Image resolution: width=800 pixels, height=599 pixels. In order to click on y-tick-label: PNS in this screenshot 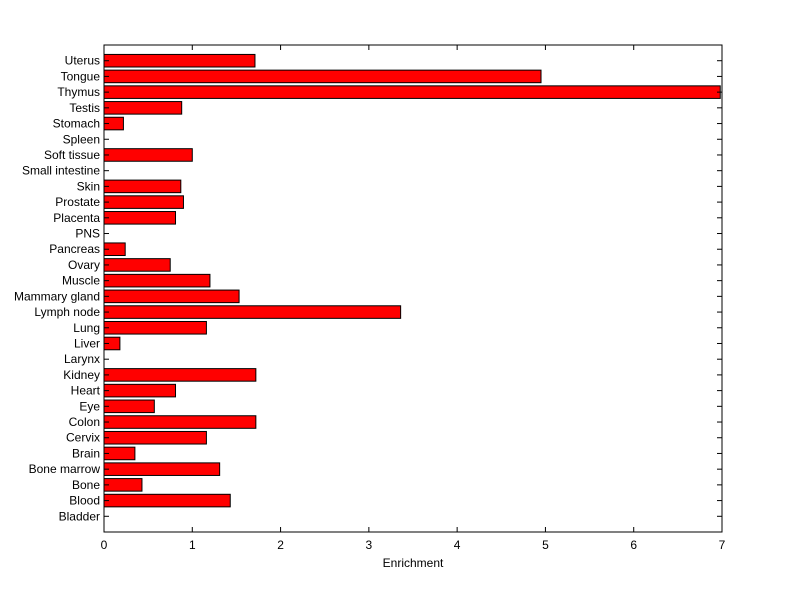, I will do `click(87, 234)`.